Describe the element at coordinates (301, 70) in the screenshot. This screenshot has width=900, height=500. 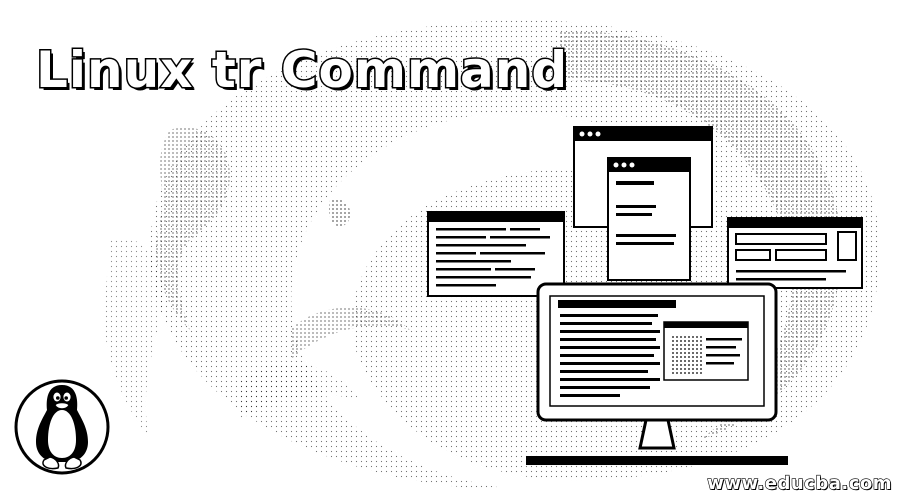
I see `banner-title: Linux tr Command` at that location.